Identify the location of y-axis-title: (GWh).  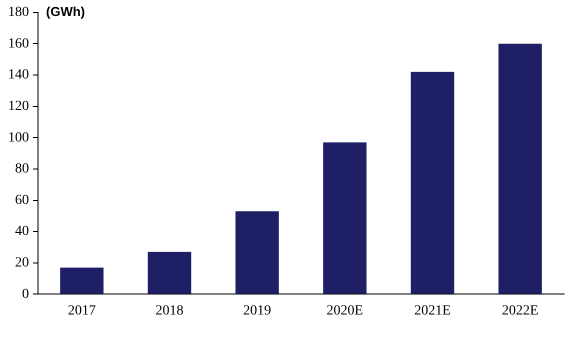
(65, 11).